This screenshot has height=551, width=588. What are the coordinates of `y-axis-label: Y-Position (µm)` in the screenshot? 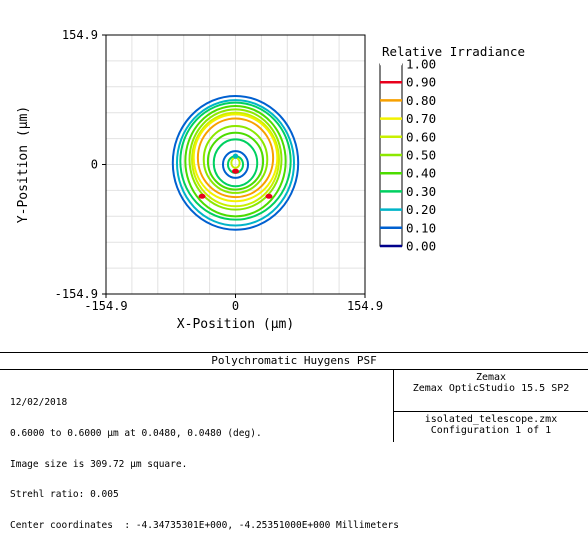 It's located at (23, 164).